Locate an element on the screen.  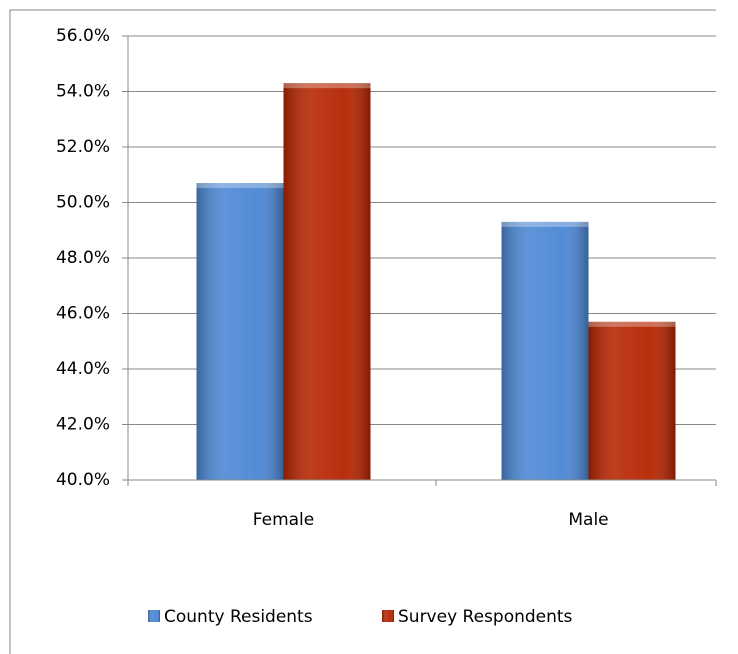
legend-label: Survey Respondents is located at coordinates (485, 617).